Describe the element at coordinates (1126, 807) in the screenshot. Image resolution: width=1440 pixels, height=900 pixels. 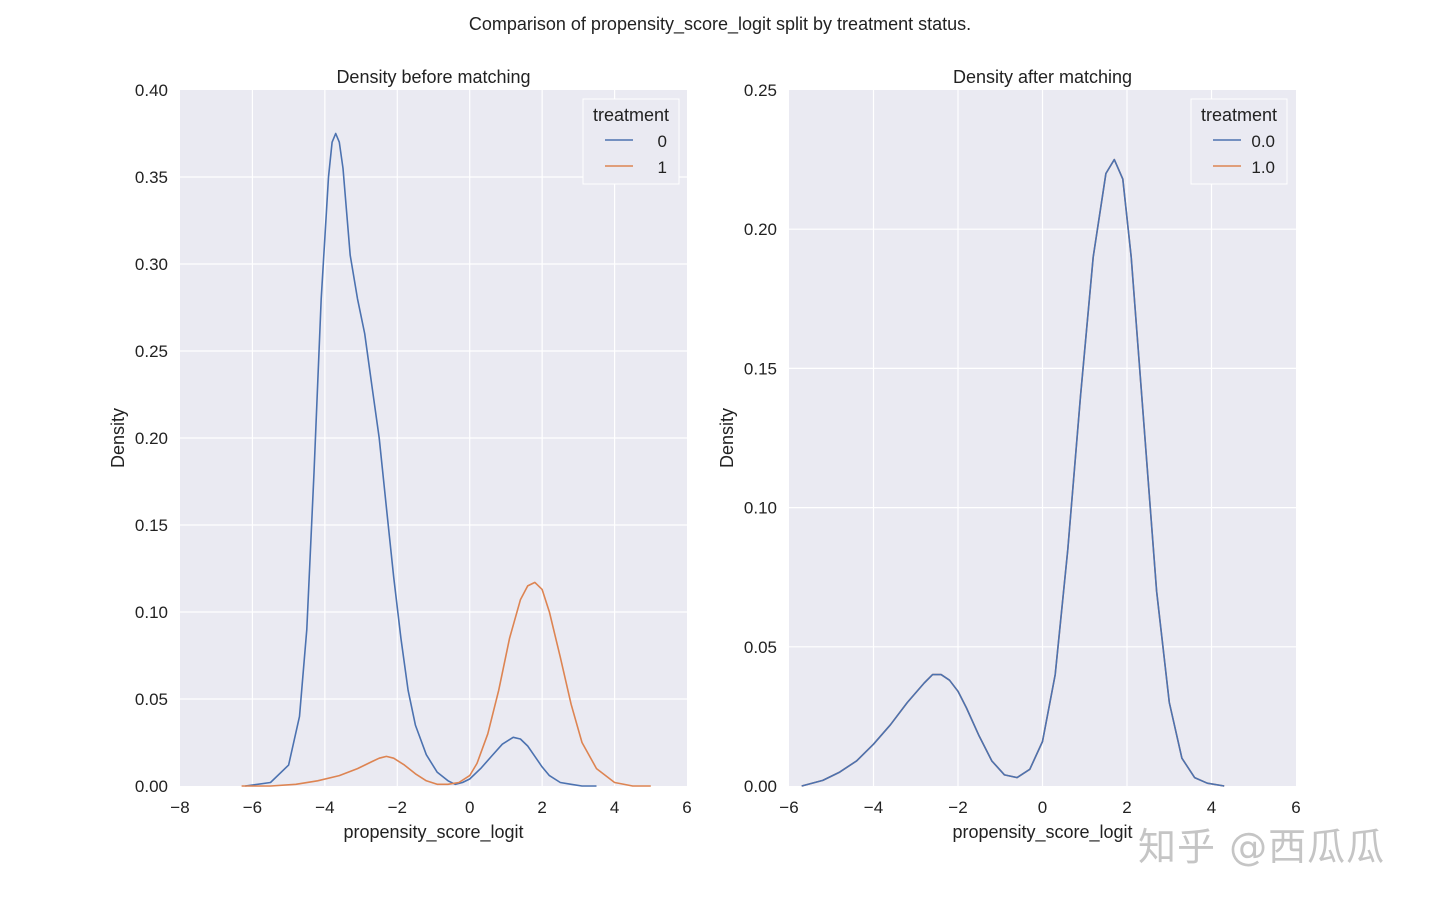
I see `x-tick-label: 2` at that location.